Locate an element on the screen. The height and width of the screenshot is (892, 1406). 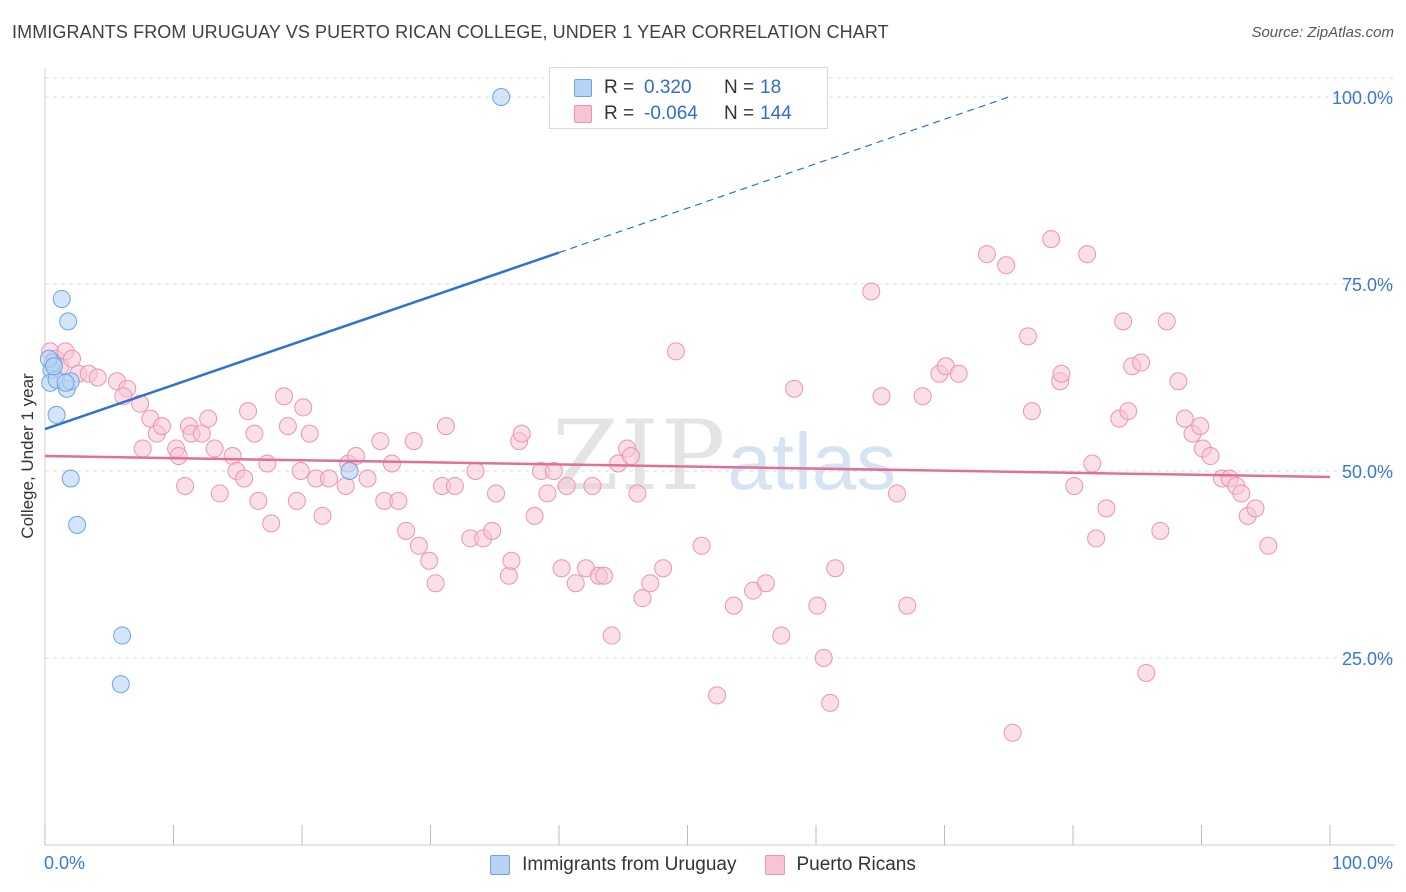
legend-item-uruguay: Immigrants from Uruguay is located at coordinates (613, 865).